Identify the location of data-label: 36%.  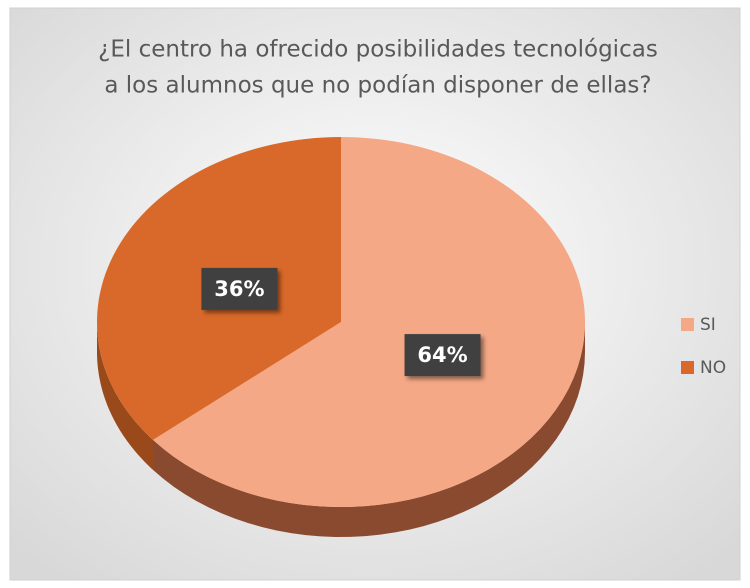
(239, 289).